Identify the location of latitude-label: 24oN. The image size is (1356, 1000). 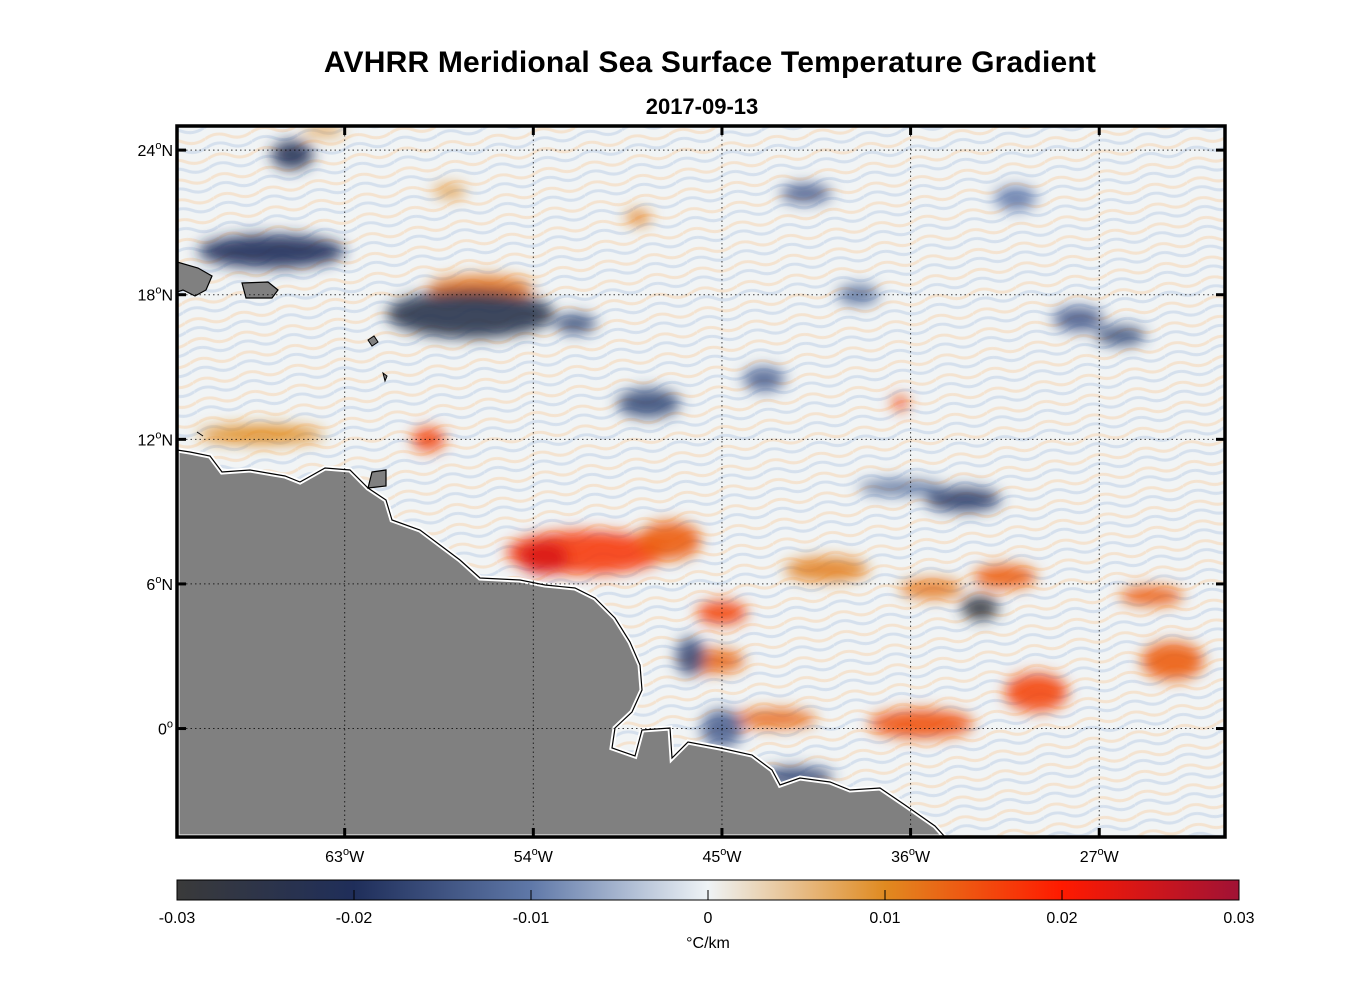
(155, 150).